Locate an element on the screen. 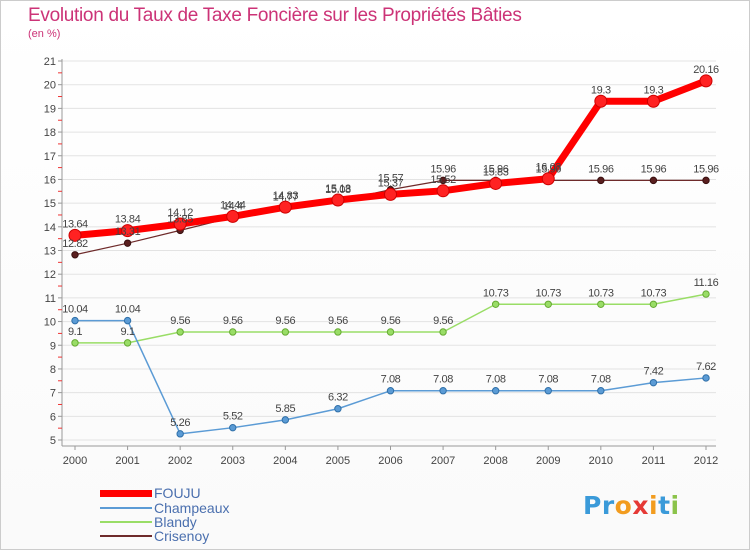  data-label-fouju: 13.84 is located at coordinates (128, 220).